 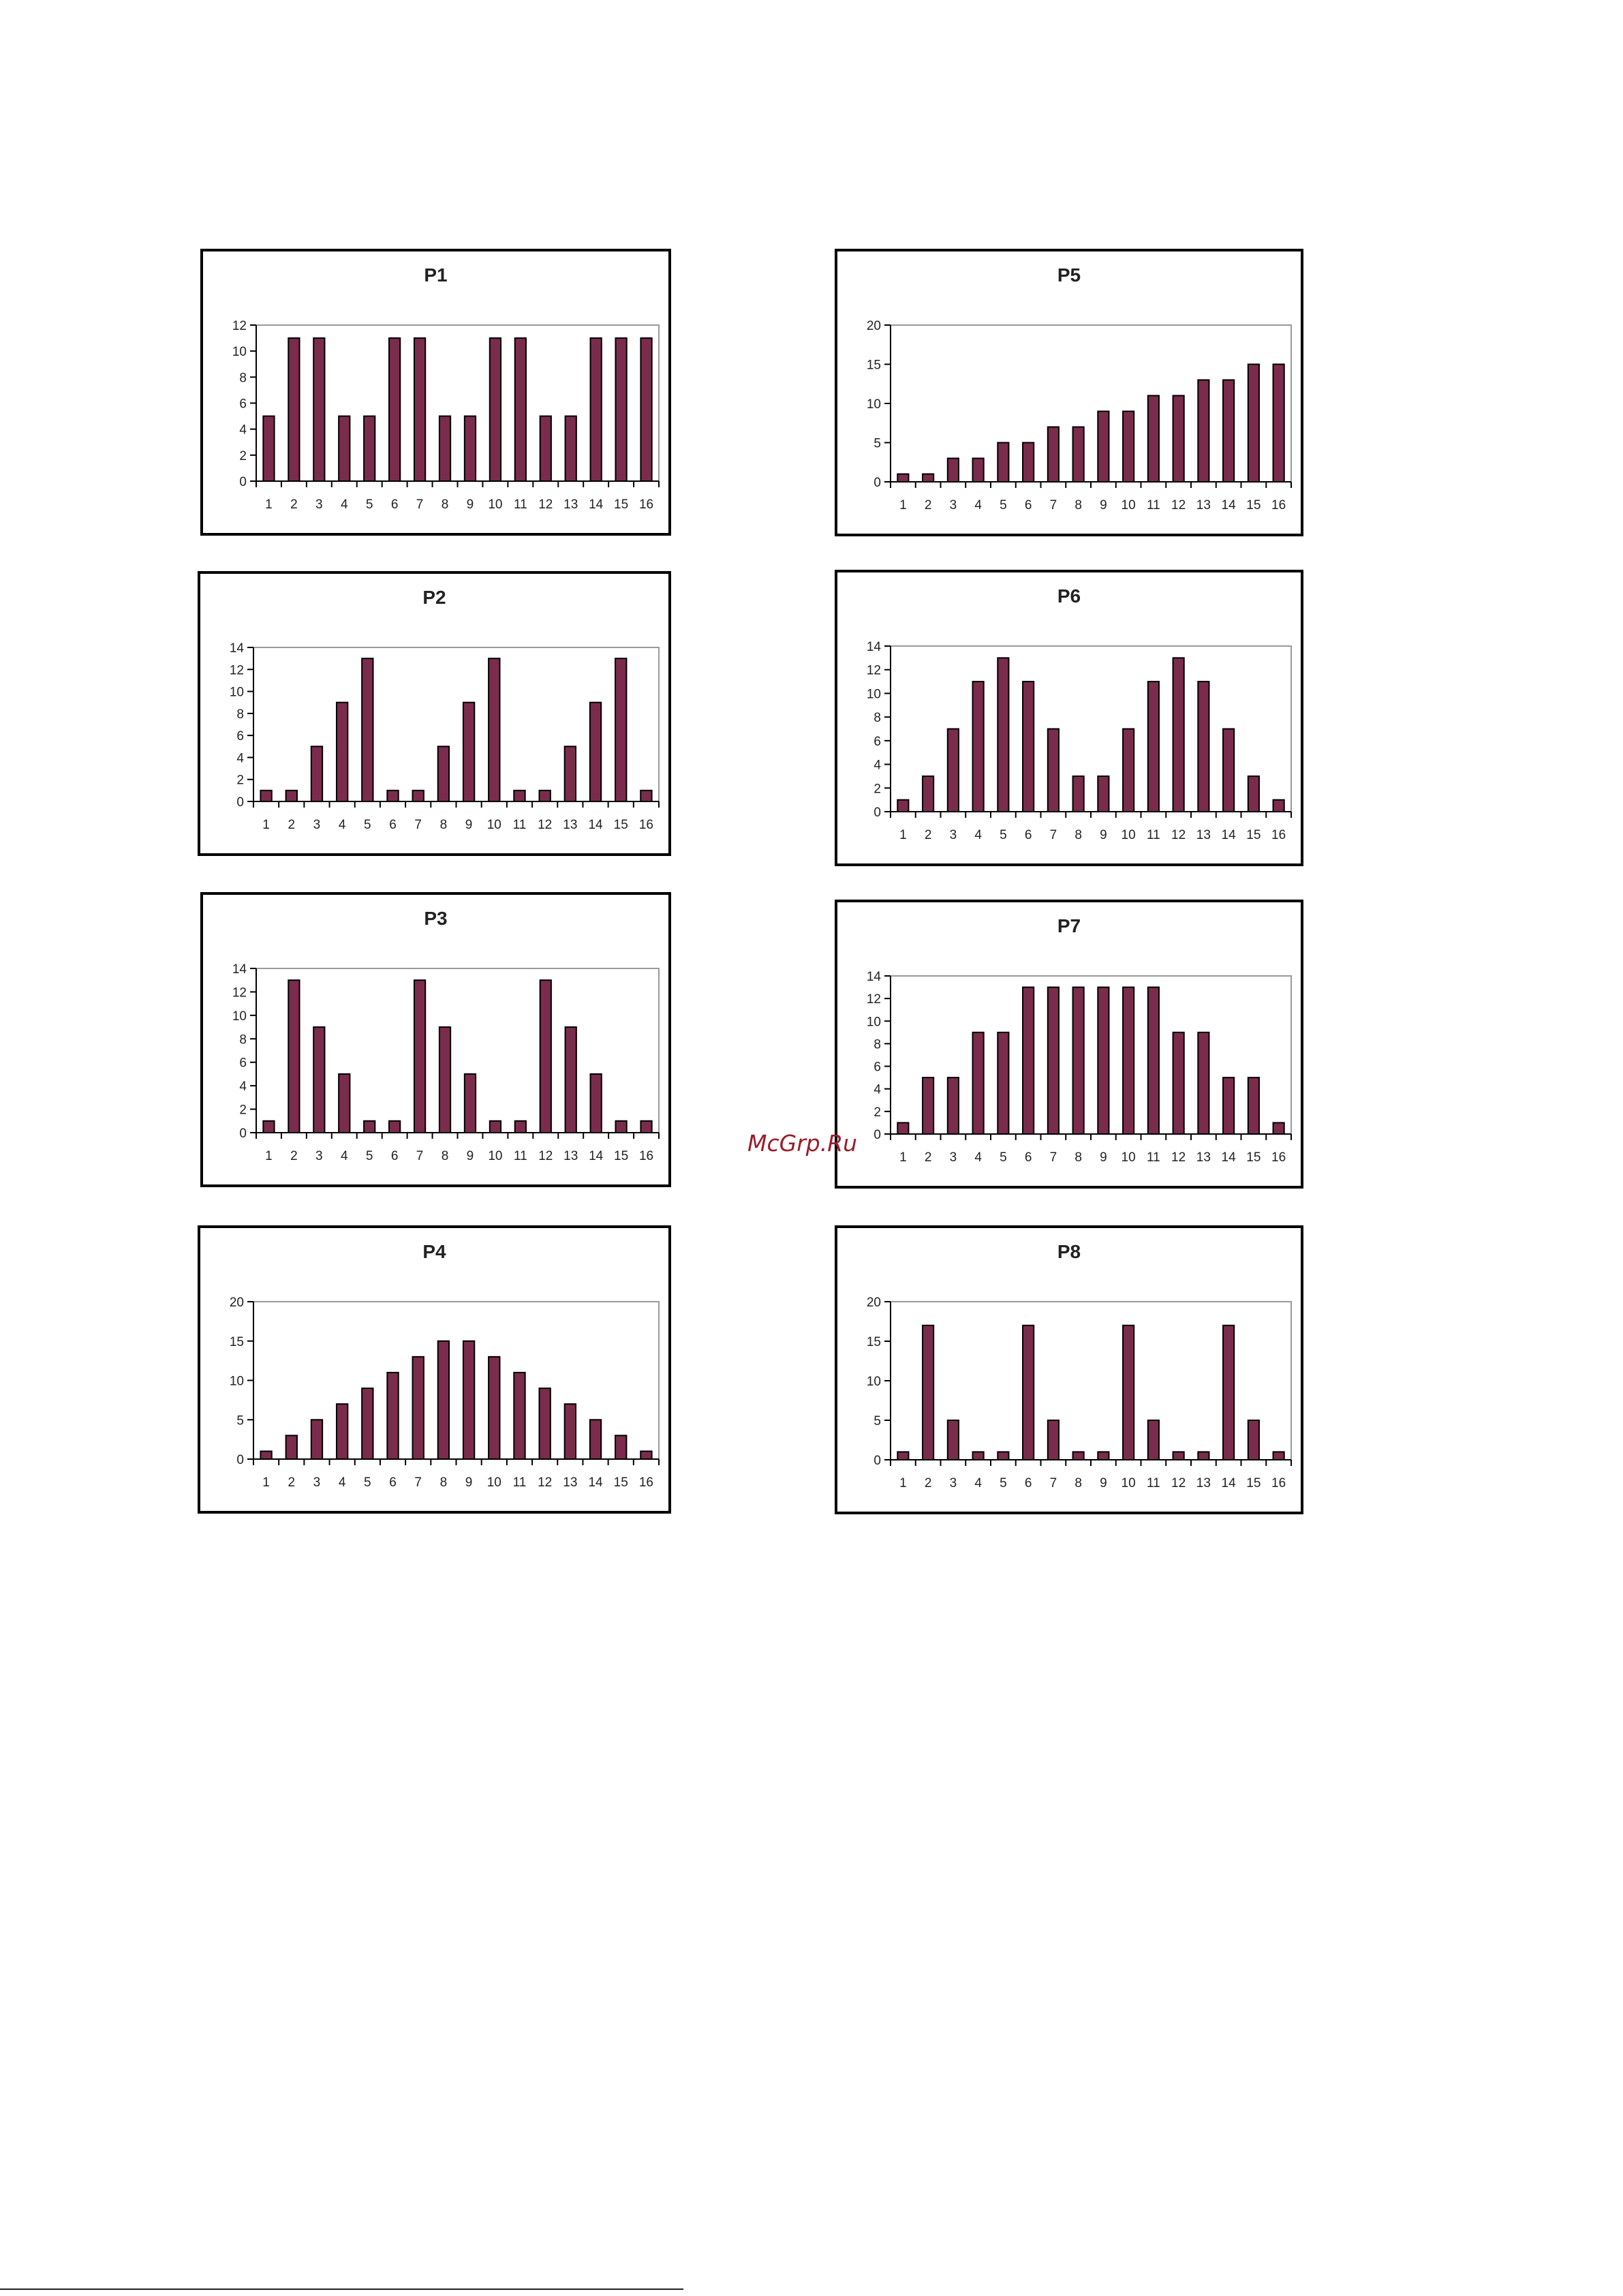 What do you see at coordinates (243, 378) in the screenshot?
I see `y-tick-label: 8` at bounding box center [243, 378].